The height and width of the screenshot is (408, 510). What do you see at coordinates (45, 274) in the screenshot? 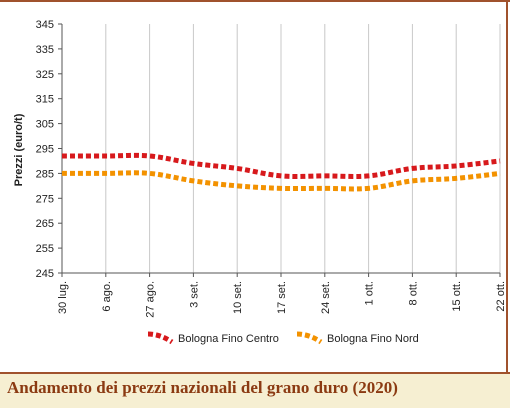
I see `y-tick-label-0: 245` at bounding box center [45, 274].